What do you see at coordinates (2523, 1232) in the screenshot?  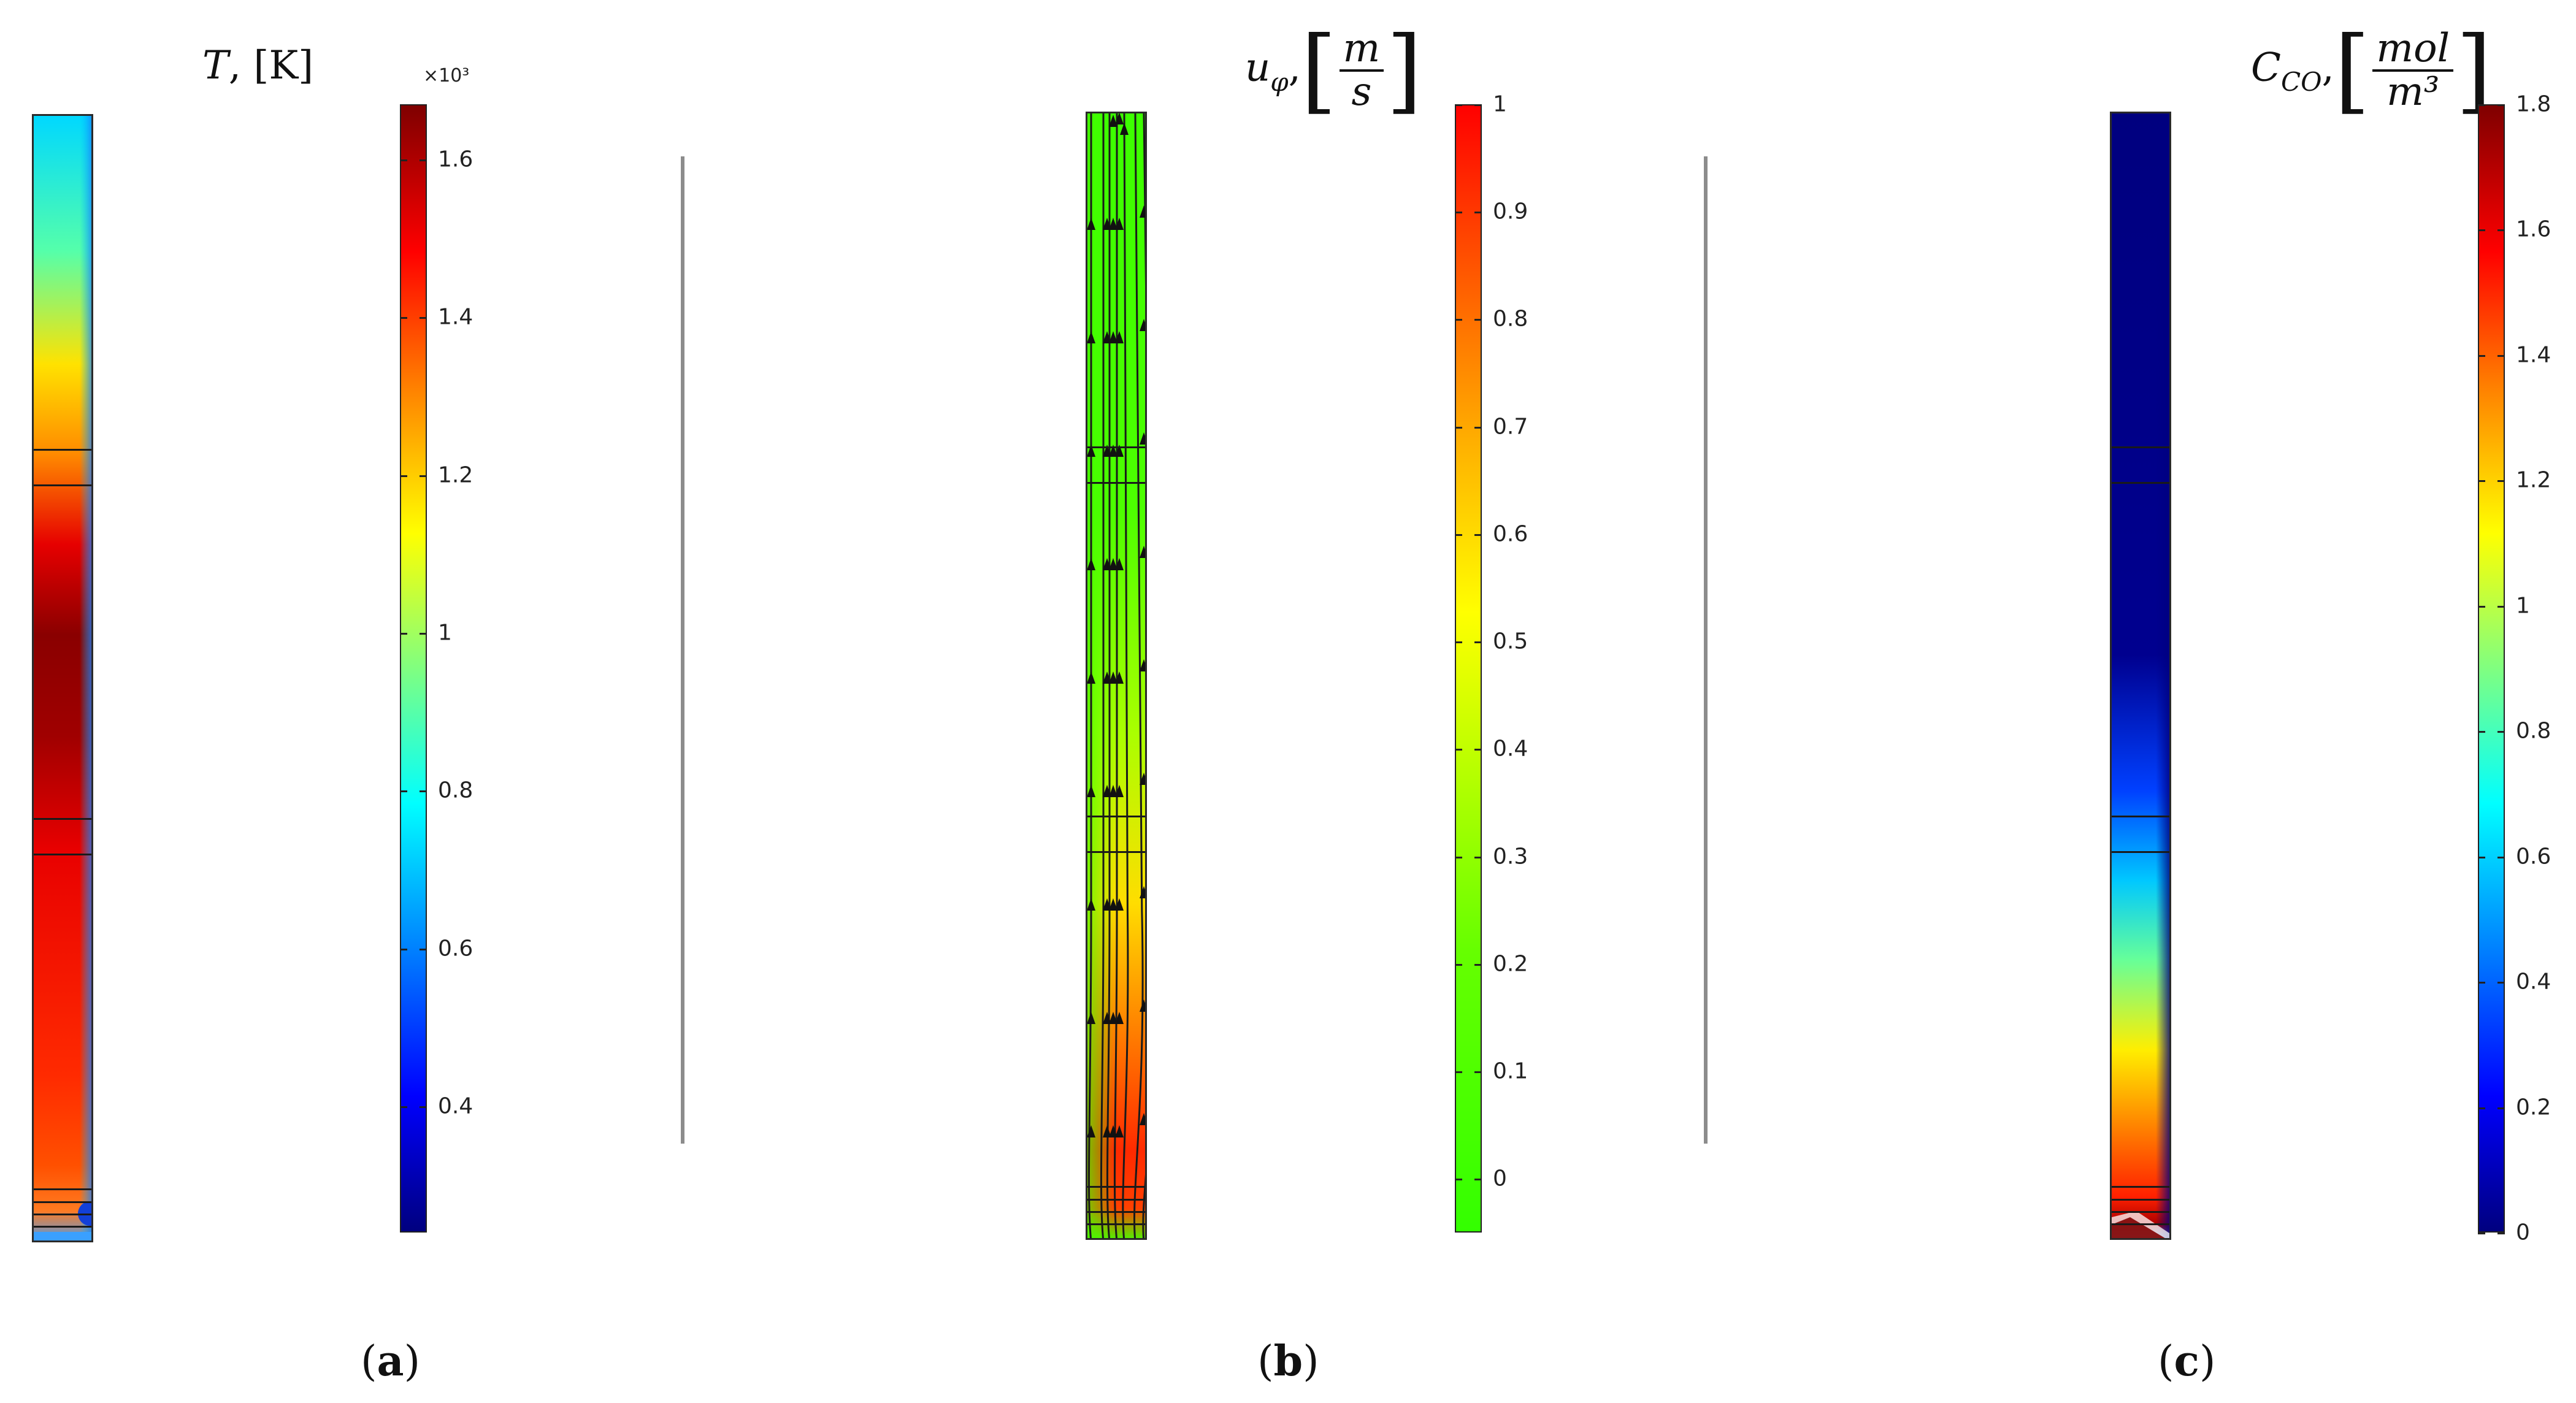 I see `colorbar-tick-label: 0` at bounding box center [2523, 1232].